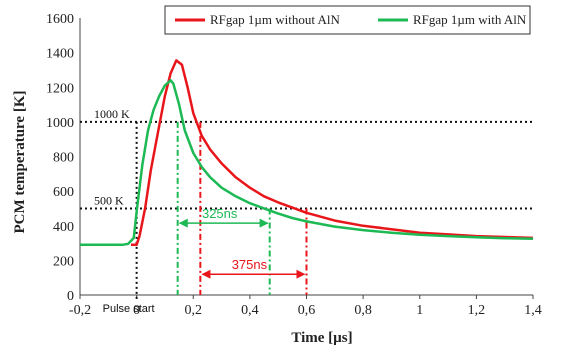 This screenshot has height=356, width=567. I want to click on x-tick-label: 1,2, so click(477, 310).